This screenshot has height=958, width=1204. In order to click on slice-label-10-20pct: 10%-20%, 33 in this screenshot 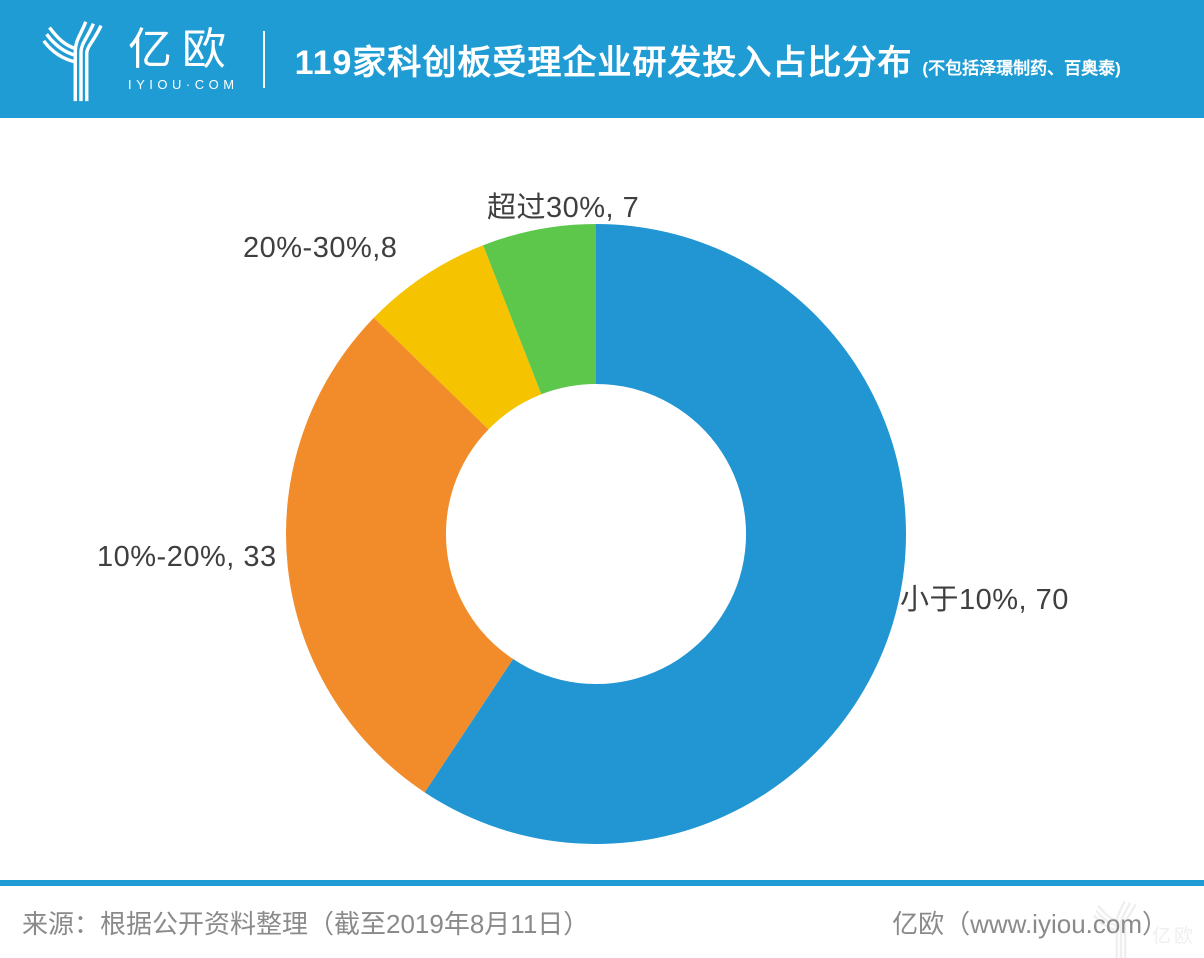, I will do `click(187, 557)`.